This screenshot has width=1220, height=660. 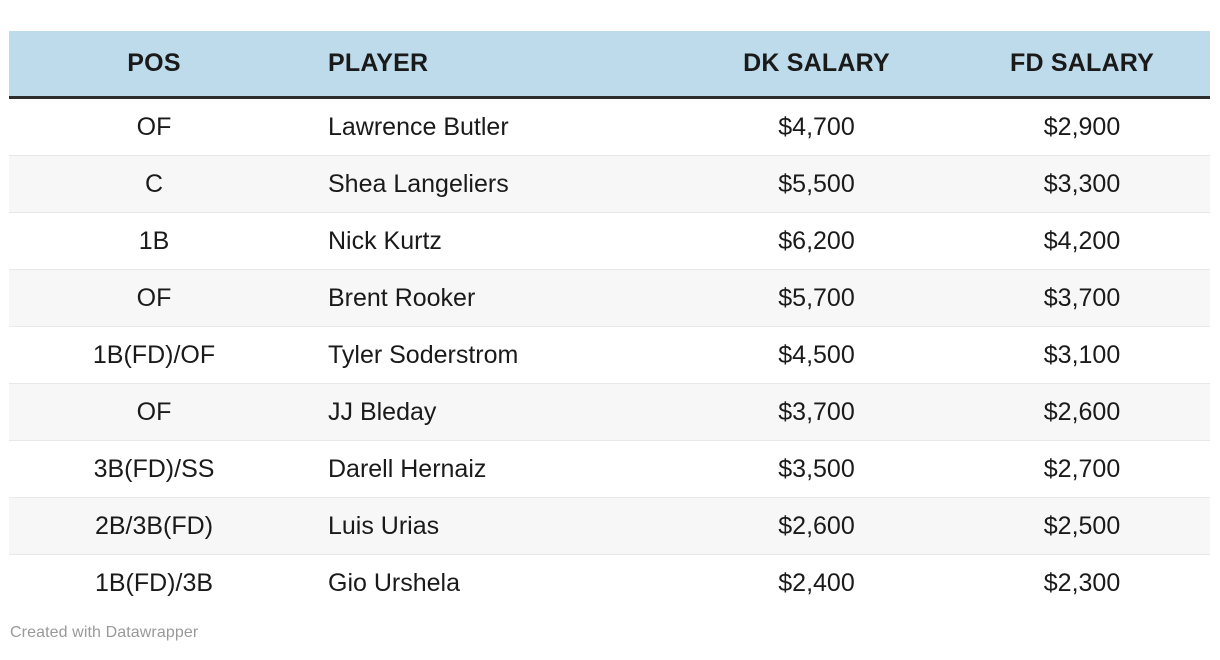 I want to click on cell-dk: $3,500, so click(x=816, y=469).